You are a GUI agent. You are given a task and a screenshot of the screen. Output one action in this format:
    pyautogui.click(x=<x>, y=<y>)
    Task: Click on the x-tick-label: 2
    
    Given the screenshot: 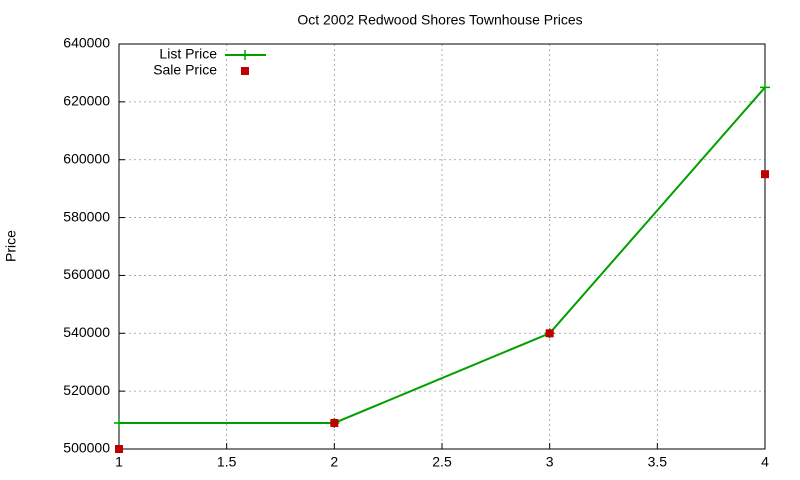 What is the action you would take?
    pyautogui.click(x=334, y=462)
    